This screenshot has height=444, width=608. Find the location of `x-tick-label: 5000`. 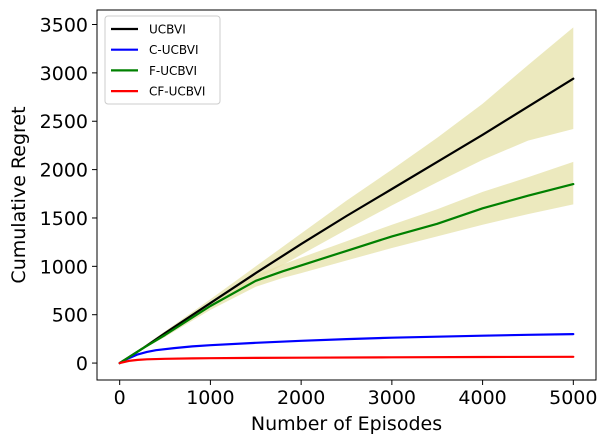

x-tick-label: 5000 is located at coordinates (573, 398).